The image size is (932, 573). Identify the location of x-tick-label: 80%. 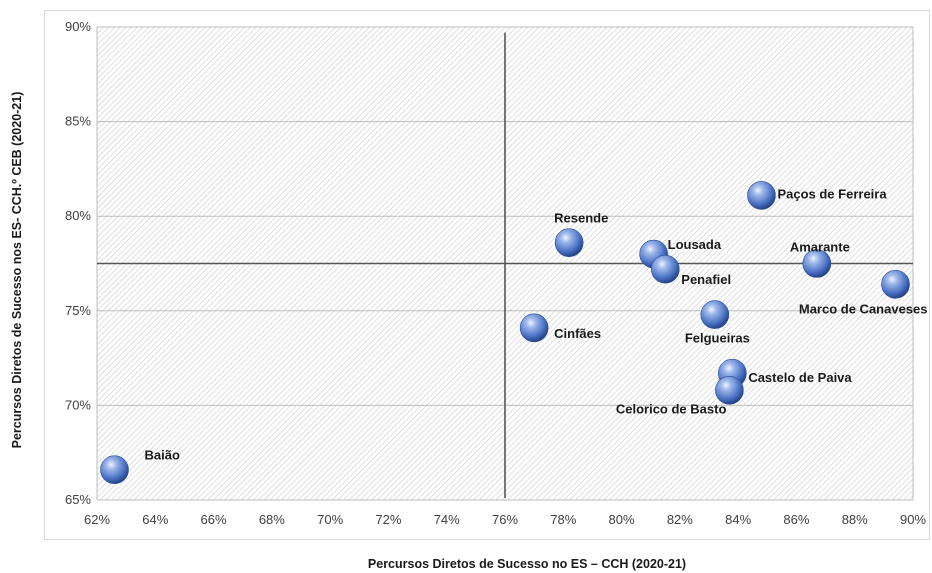
(622, 519).